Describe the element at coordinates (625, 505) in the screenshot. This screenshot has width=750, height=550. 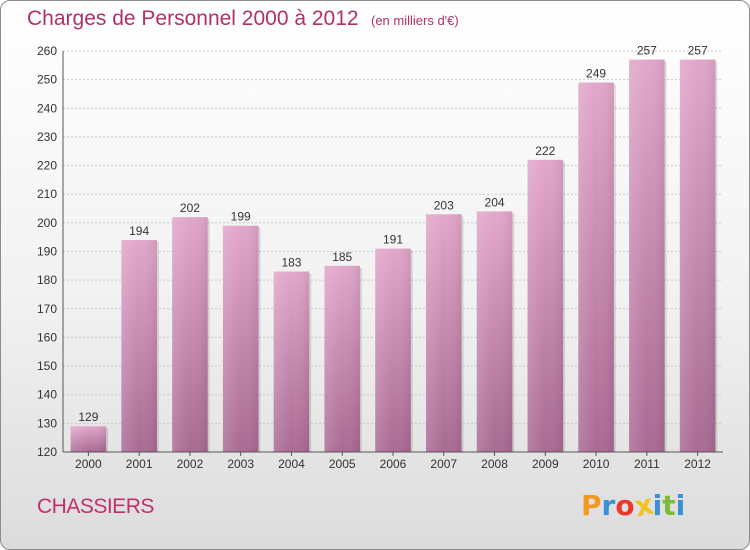
I see `logo-letter: o` at that location.